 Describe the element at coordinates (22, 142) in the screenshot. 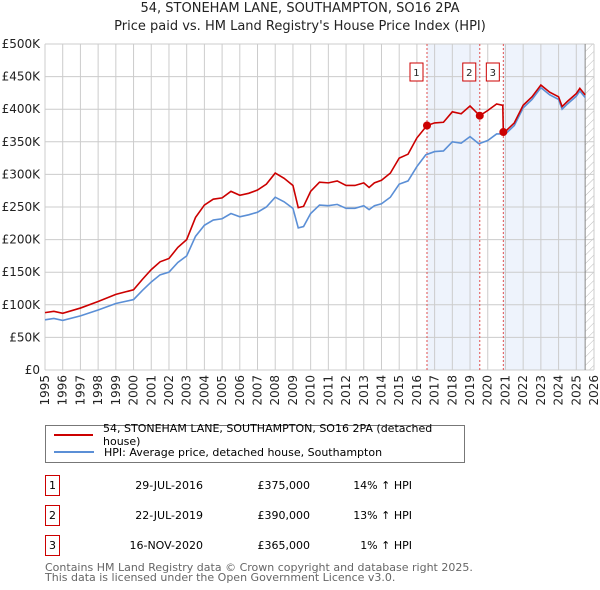

I see `y-tick-label: £350K` at that location.